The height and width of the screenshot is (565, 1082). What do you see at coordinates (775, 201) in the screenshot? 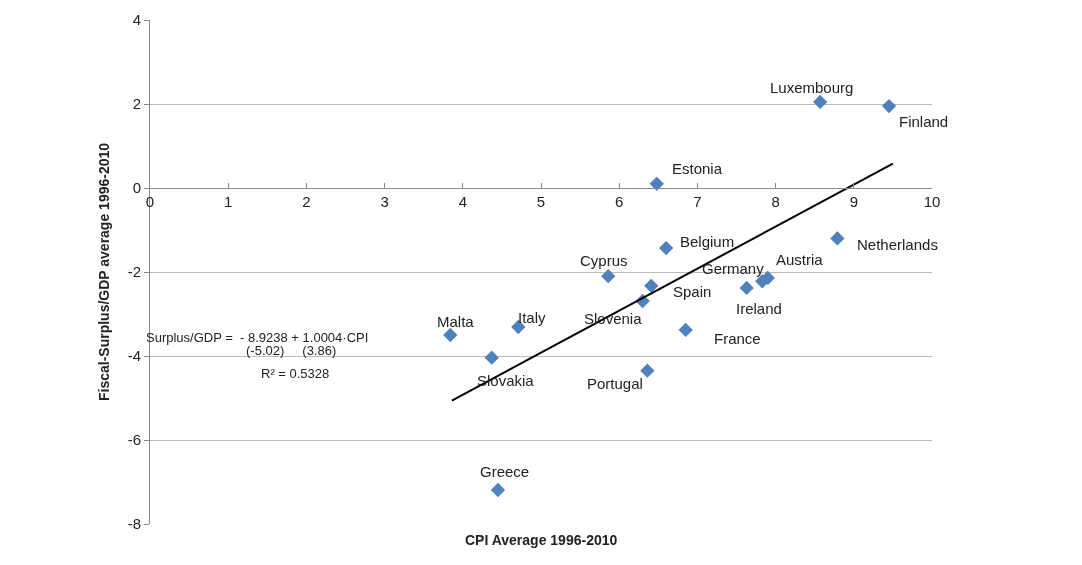
I see `x-tick-label: 8` at bounding box center [775, 201].